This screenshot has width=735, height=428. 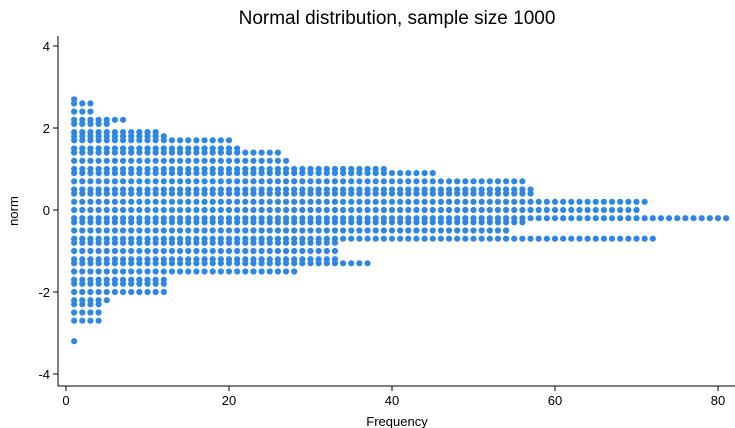 I want to click on x-ticks: 0 20 40 60 80, so click(x=393, y=397).